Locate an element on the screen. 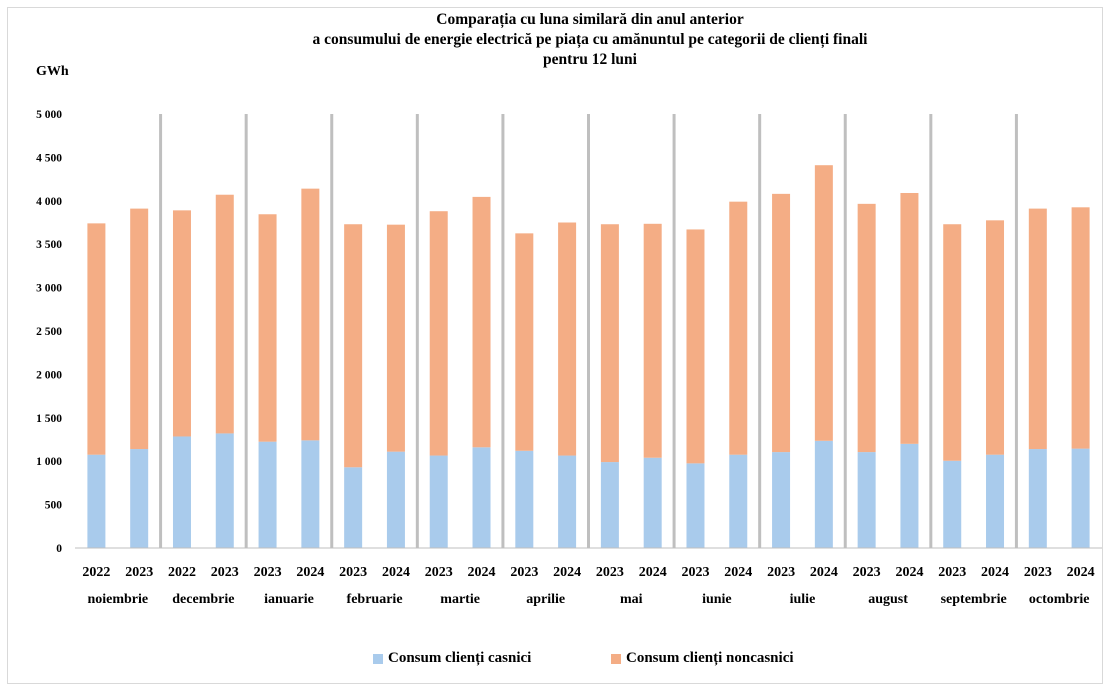 The width and height of the screenshot is (1110, 691). y-tick-label: 4 500 is located at coordinates (49, 158).